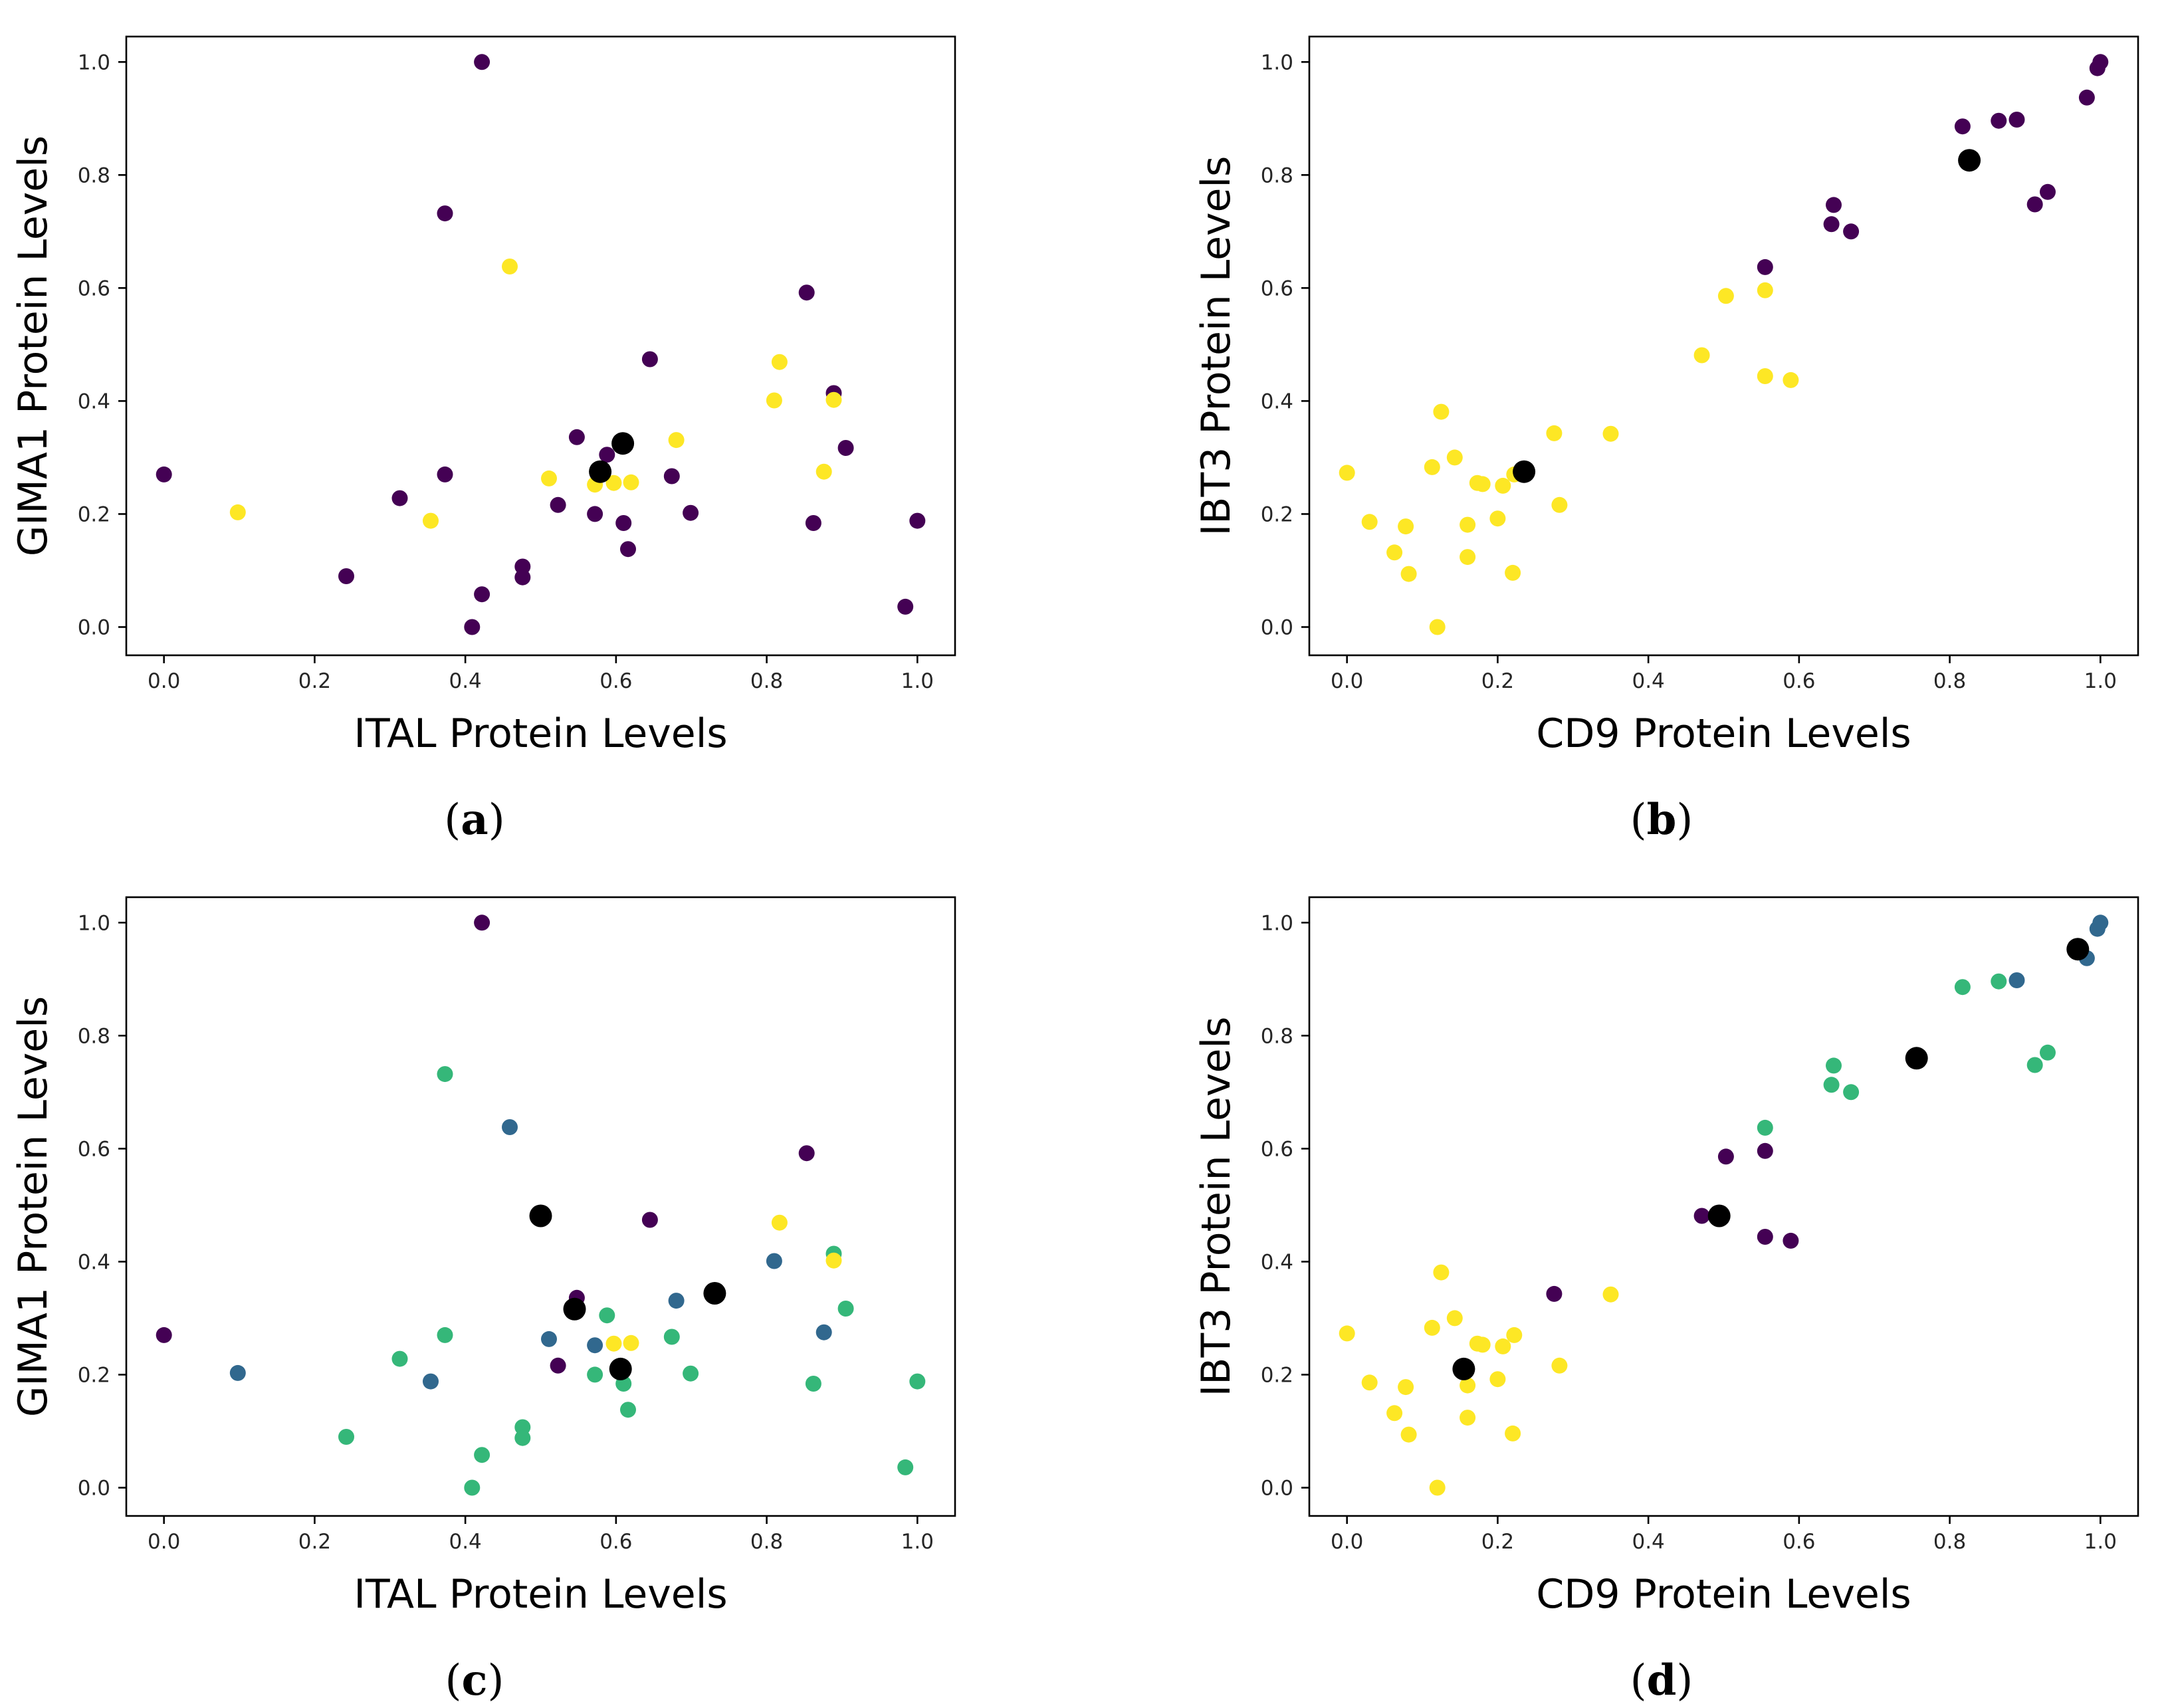  Describe the element at coordinates (1277, 514) in the screenshot. I see `y-tick-label: 0.2` at that location.